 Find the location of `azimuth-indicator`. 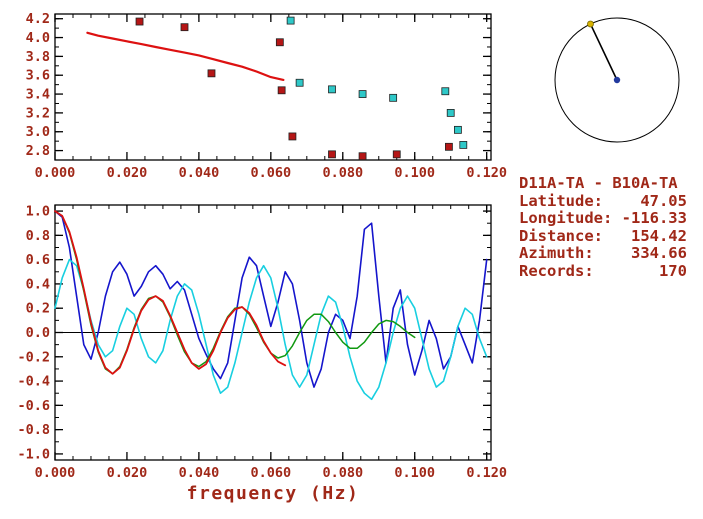

azimuth-indicator is located at coordinates (617, 80).